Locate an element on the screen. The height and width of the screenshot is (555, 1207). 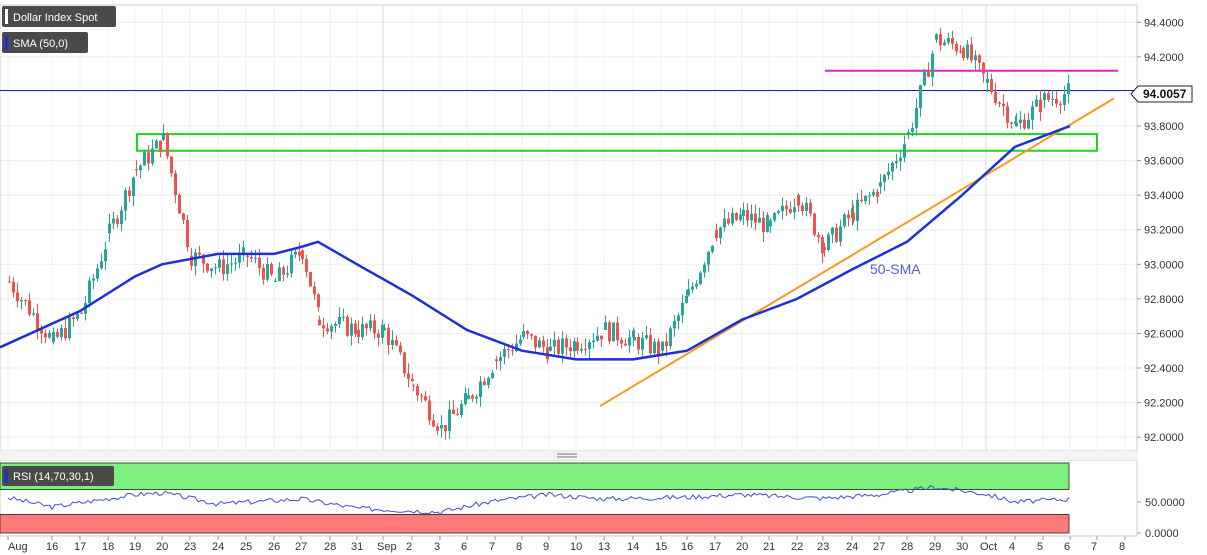
price-pane-splitter is located at coordinates (568, 455).